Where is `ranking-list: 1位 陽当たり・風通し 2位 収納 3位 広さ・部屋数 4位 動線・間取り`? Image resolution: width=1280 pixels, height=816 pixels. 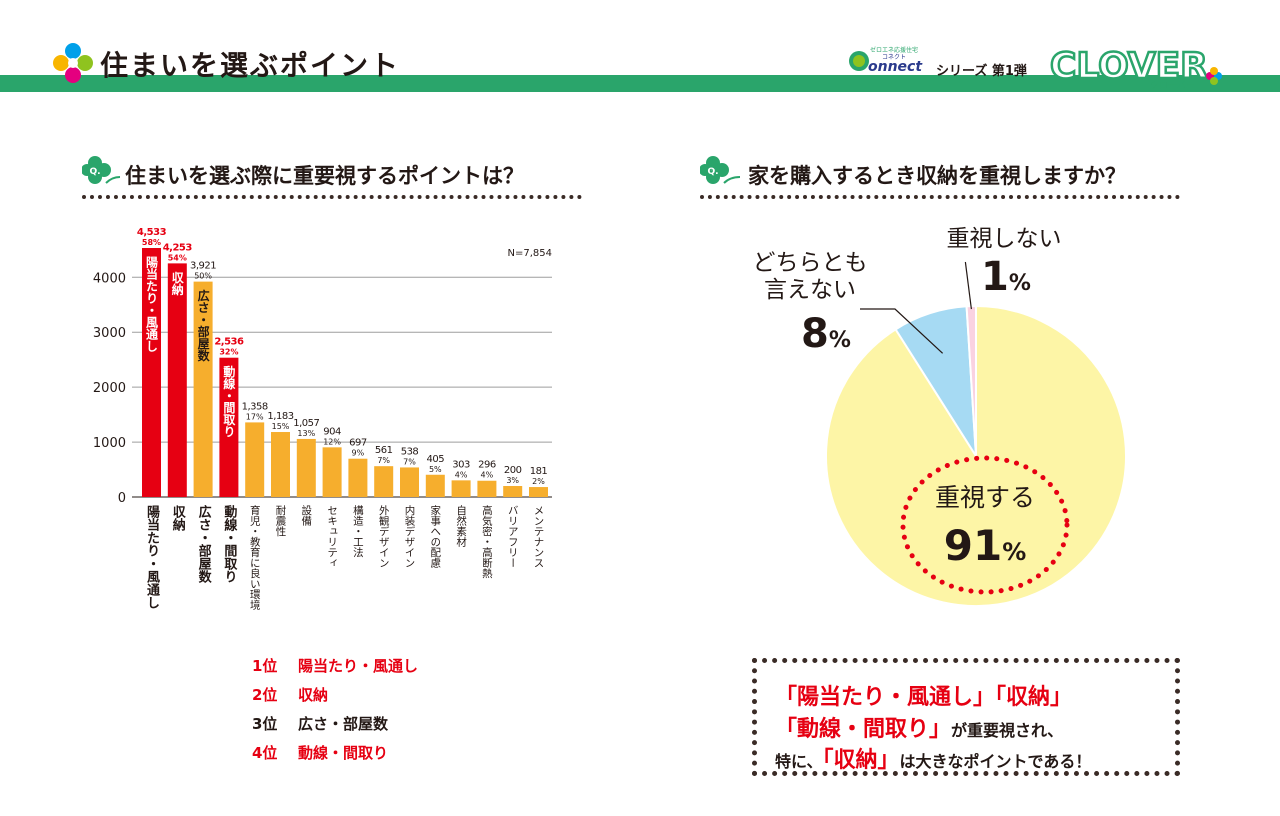
ranking-list: 1位 陽当たり・風通し 2位 収納 3位 広さ・部屋数 4位 動線・間取り is located at coordinates (335, 710).